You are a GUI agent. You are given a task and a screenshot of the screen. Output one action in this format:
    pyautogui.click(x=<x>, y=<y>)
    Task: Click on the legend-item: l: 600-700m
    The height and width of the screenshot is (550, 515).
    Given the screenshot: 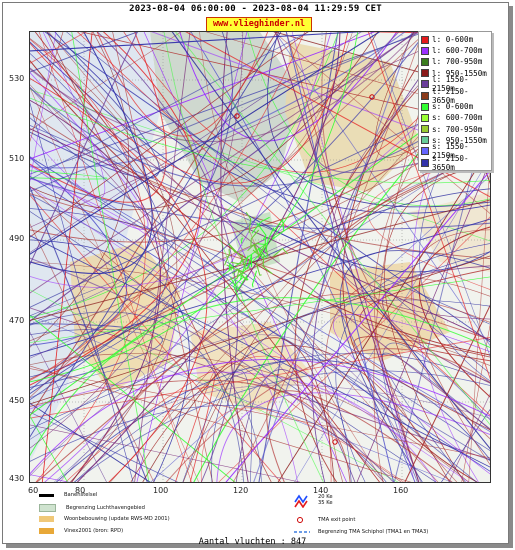 What is the action you would take?
    pyautogui.click(x=456, y=50)
    